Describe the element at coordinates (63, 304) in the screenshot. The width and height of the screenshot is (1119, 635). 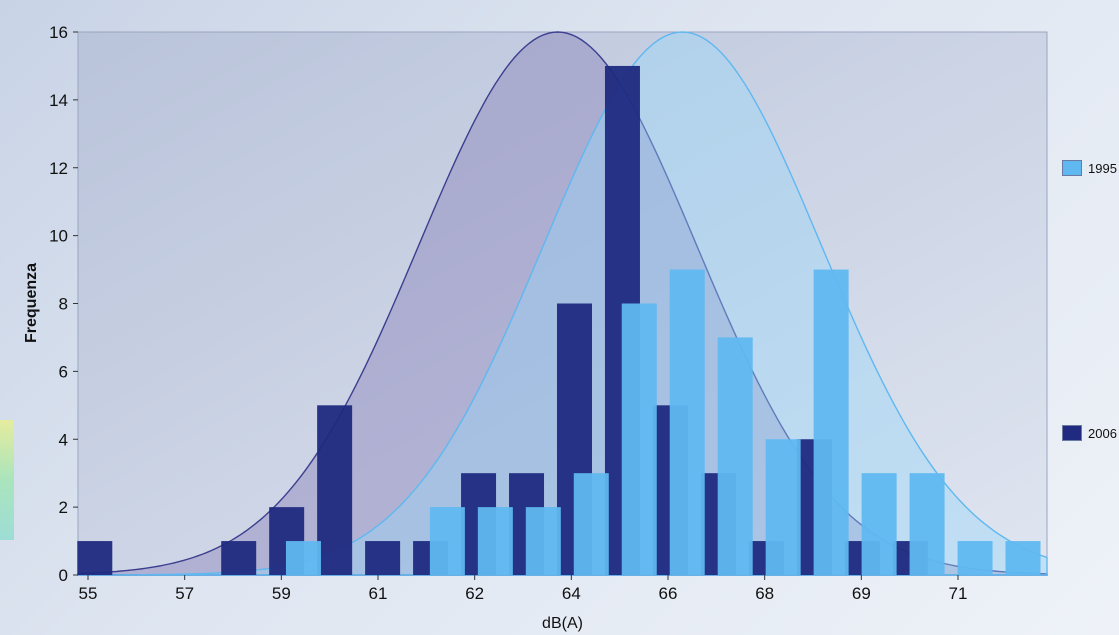
I see `y-tick-label-8: 8` at that location.